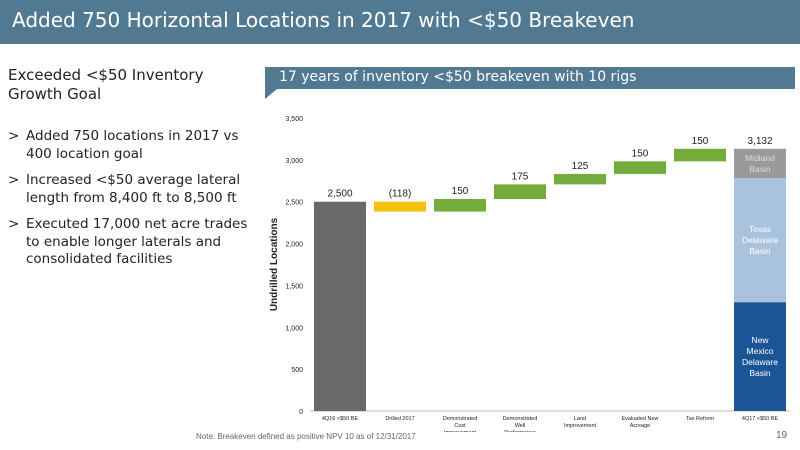 Image resolution: width=800 pixels, height=450 pixels. Describe the element at coordinates (760, 158) in the screenshot. I see `segment-label: Midland` at that location.